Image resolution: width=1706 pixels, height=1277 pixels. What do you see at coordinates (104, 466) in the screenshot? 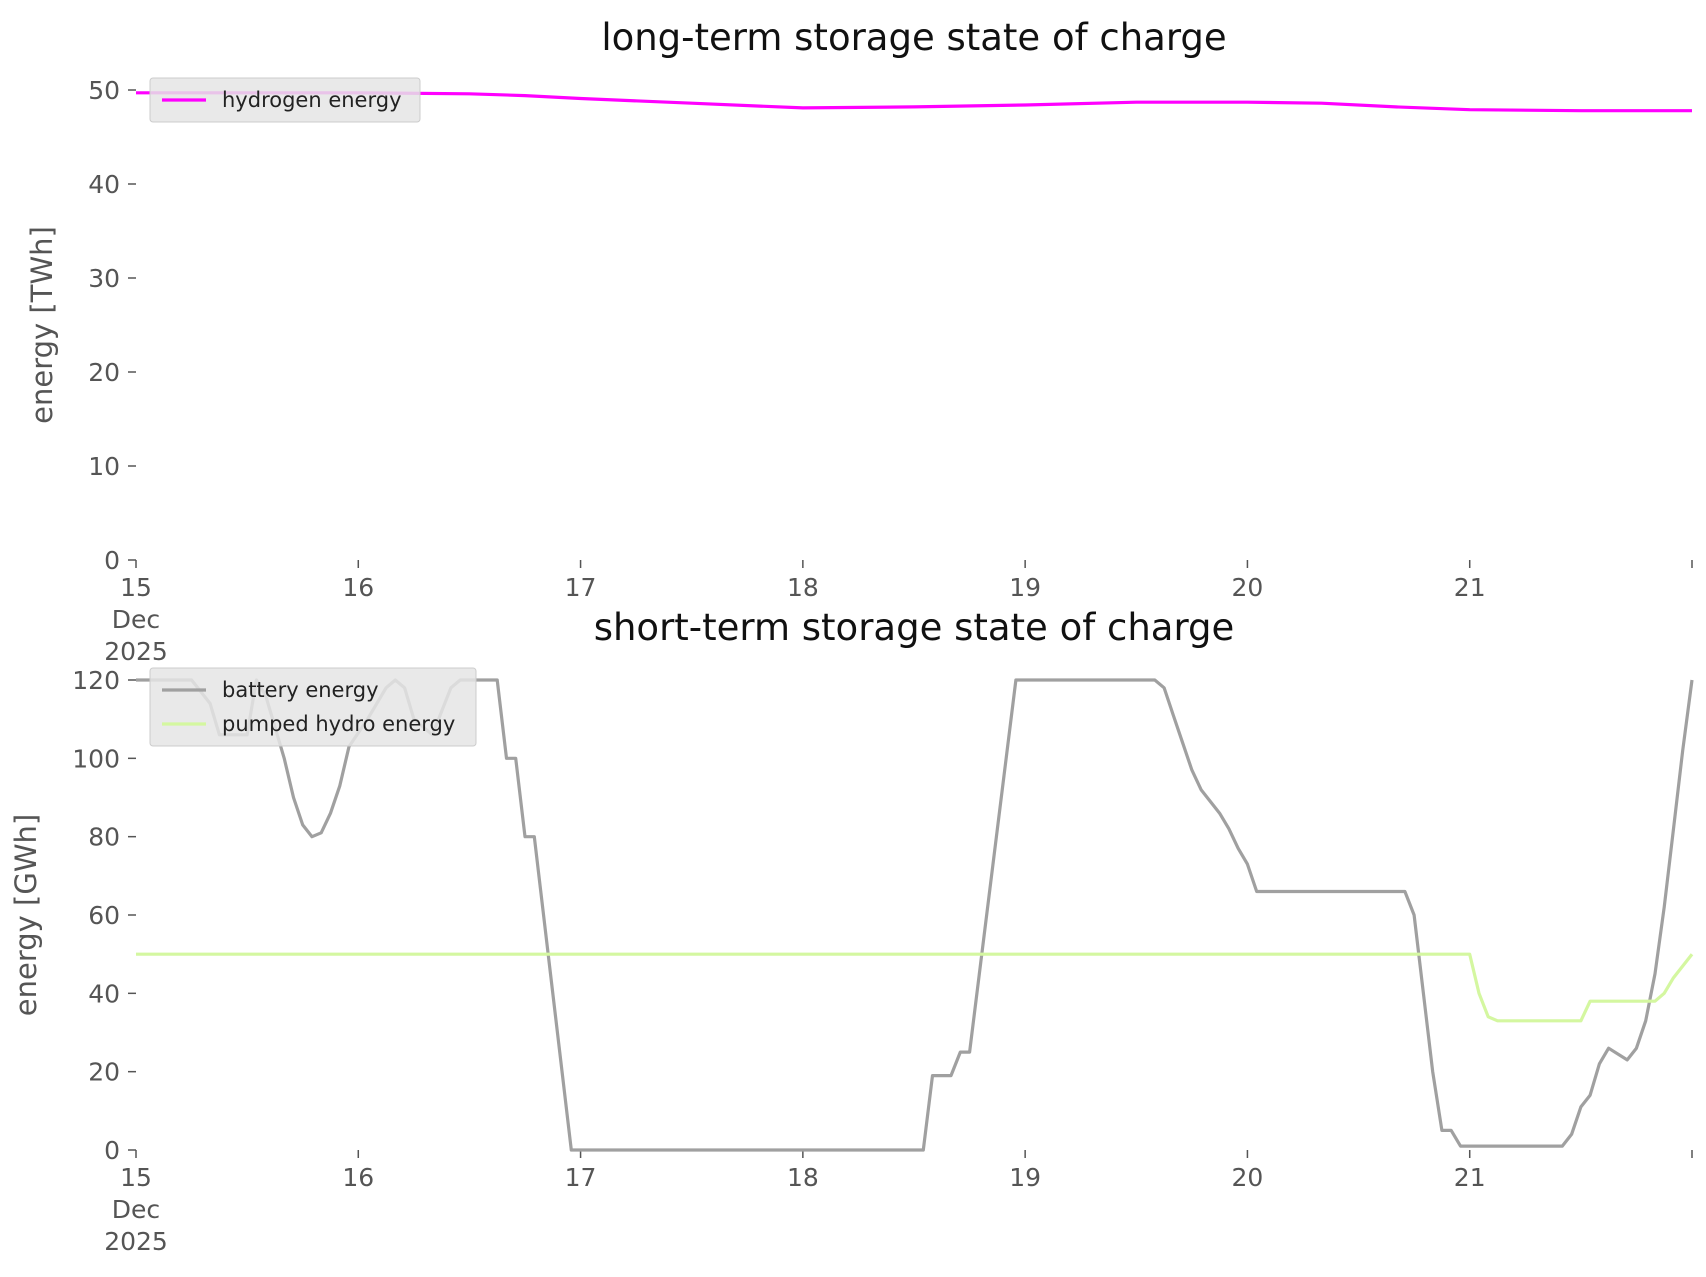
I see `y-tick-label: 10` at bounding box center [104, 466].